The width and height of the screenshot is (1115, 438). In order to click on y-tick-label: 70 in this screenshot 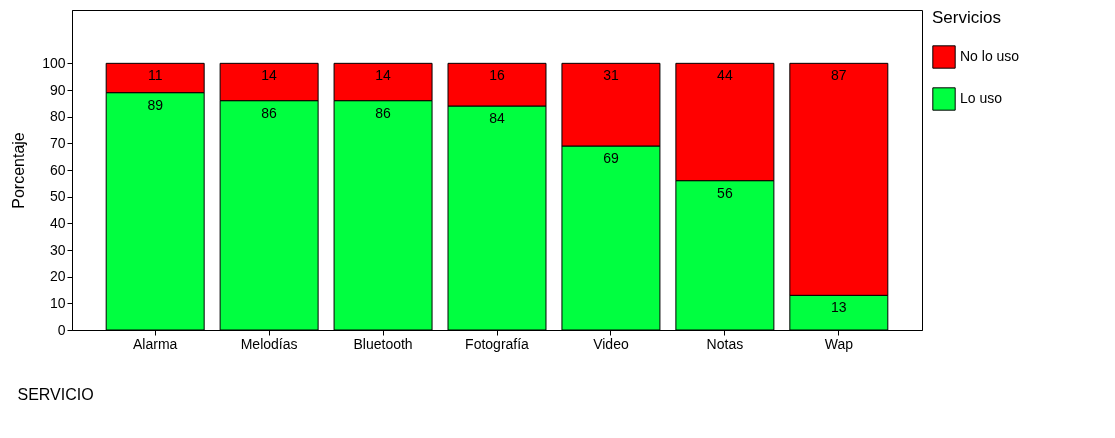, I will do `click(57, 142)`.